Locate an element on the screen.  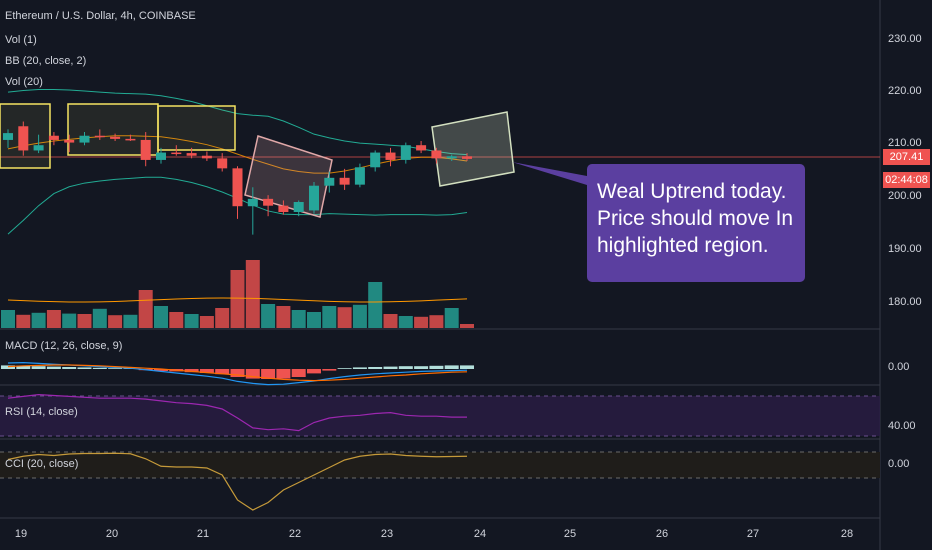
price-axis-label: 210.00 is located at coordinates (905, 143).